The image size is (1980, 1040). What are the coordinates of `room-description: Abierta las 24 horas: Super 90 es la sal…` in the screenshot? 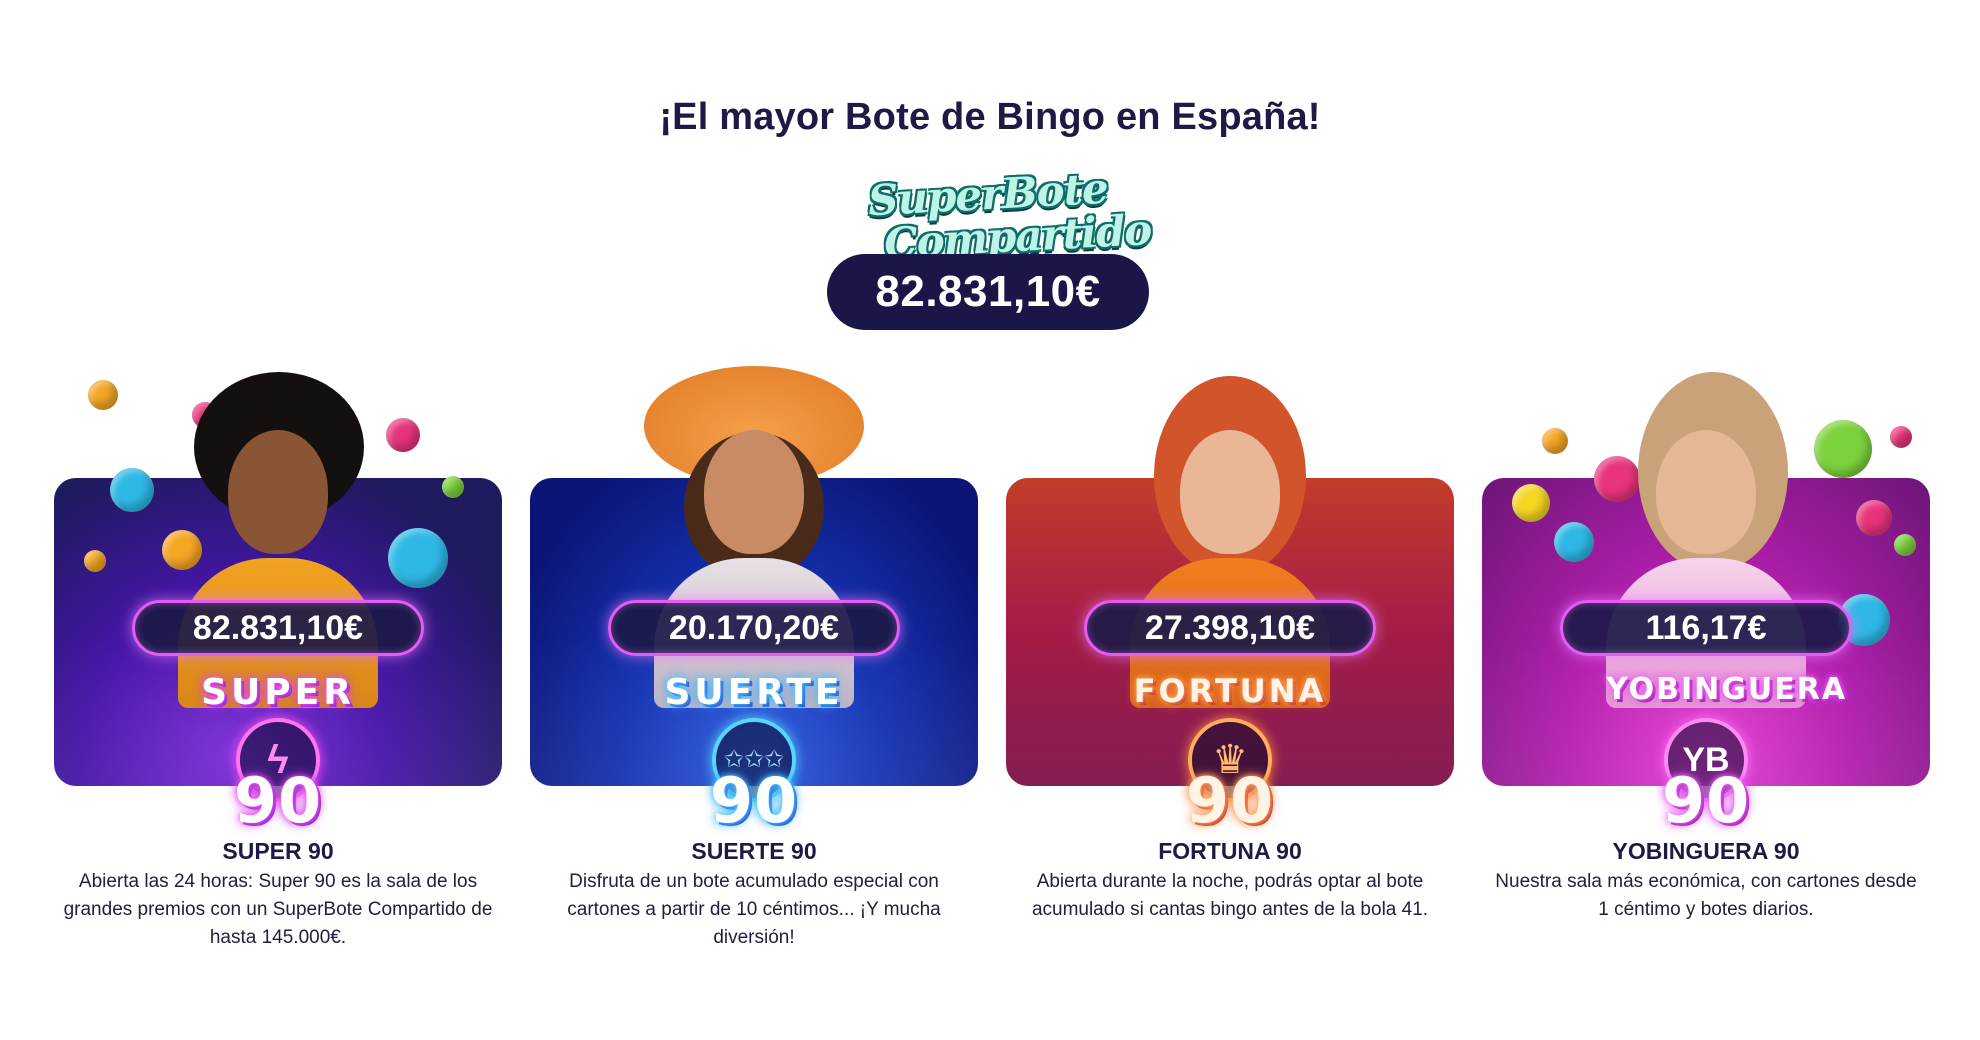 It's located at (278, 909).